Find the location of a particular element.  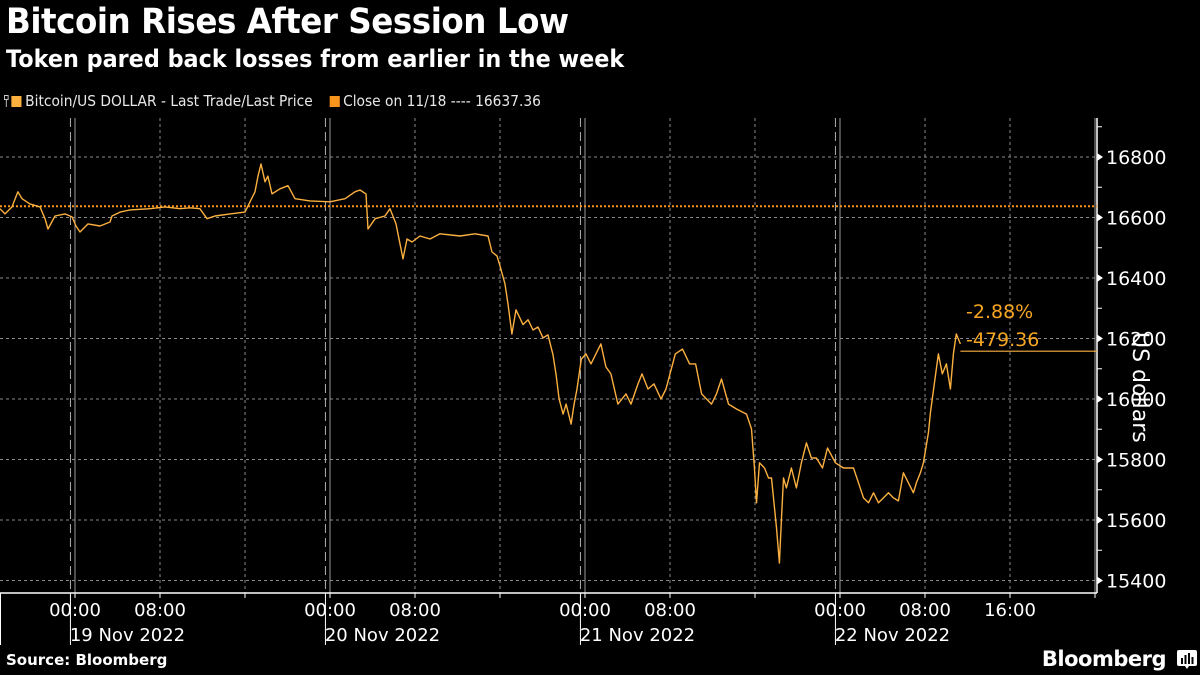

date-label: 19 Nov 2022 is located at coordinates (127, 635).